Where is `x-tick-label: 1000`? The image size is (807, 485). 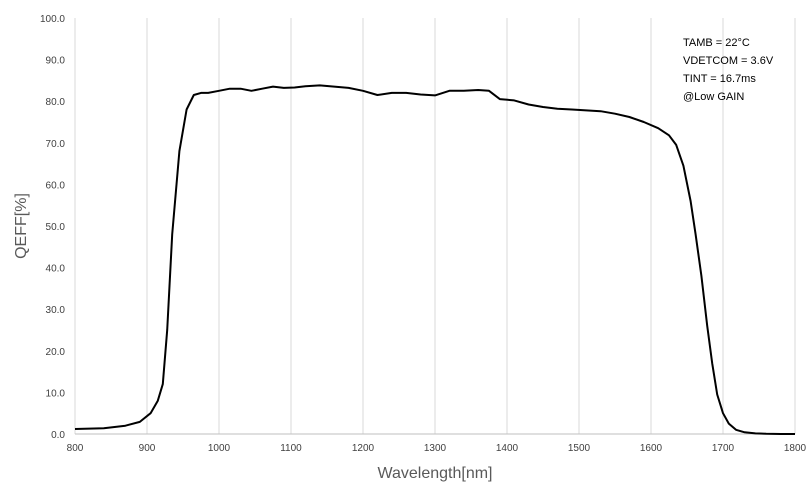
x-tick-label: 1000 is located at coordinates (219, 448).